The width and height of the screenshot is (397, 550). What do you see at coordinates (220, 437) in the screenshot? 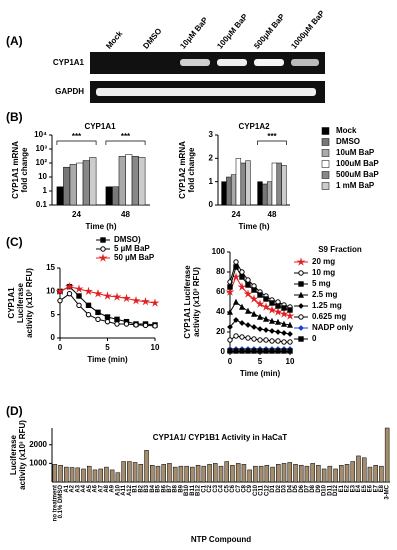
I see `chart-title: CYP1A1/ CYP1B1 Activity in HaCaT` at bounding box center [220, 437].